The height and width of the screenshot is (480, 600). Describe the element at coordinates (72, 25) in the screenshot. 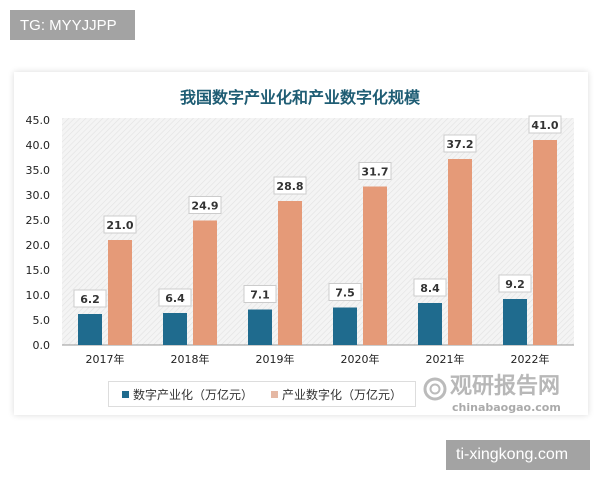

I see `watermark-tag: TG: MYYJJPP` at that location.